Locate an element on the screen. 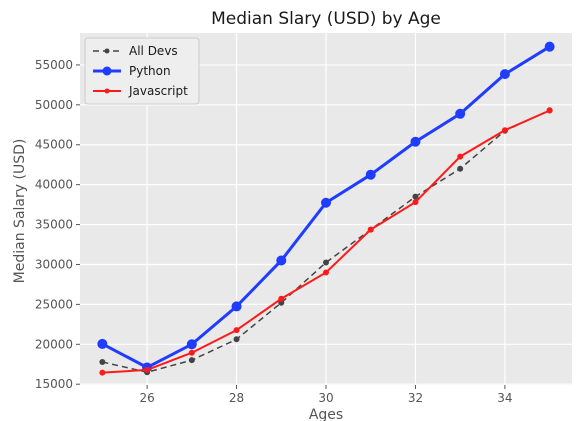  x-tick-label: 34 is located at coordinates (504, 398).